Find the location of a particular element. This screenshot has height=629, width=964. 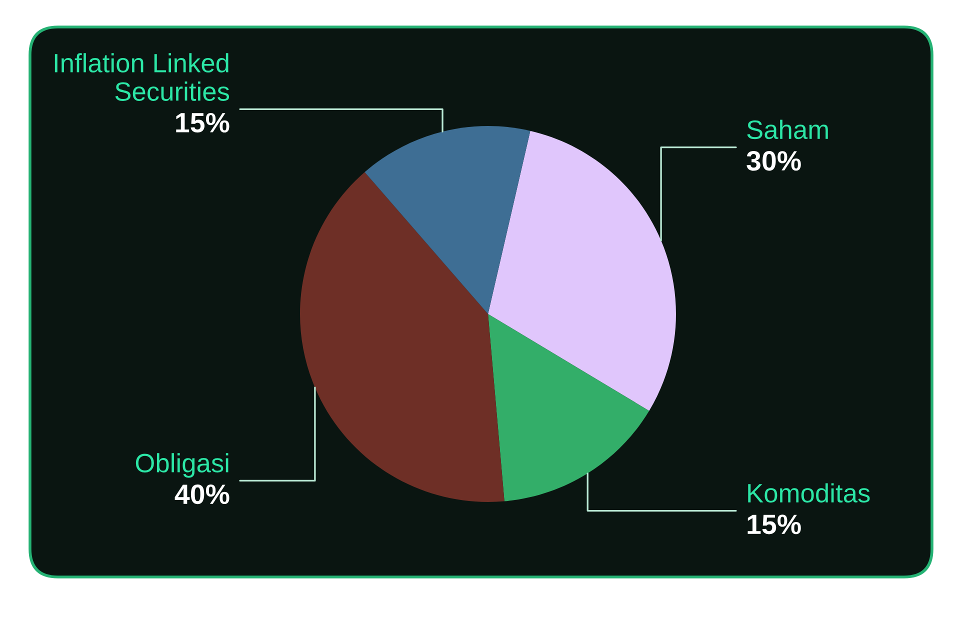

data-label: 30% is located at coordinates (773, 161).